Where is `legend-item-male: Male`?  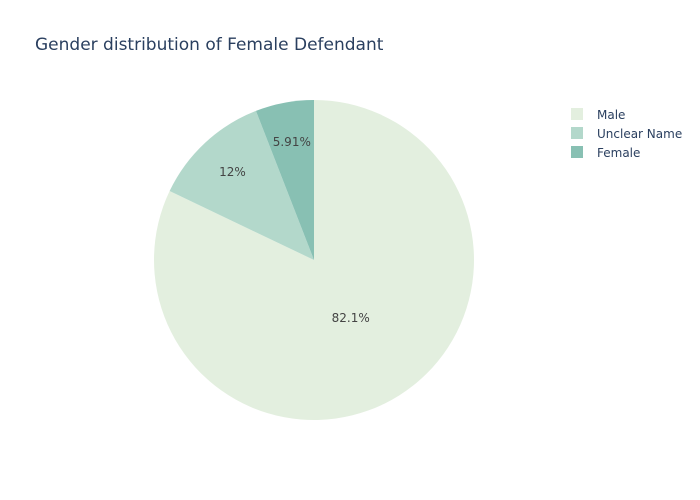
legend-item-male: Male is located at coordinates (598, 115).